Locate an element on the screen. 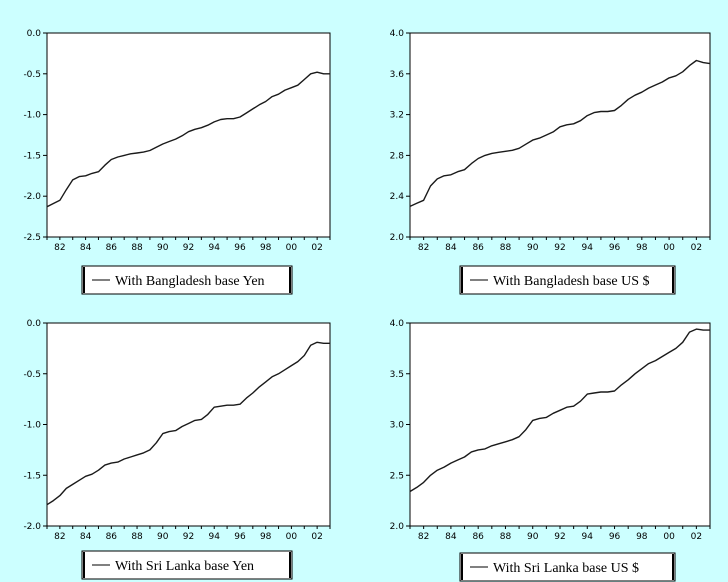  legend-label: With Sri Lanka base US $ is located at coordinates (566, 568).